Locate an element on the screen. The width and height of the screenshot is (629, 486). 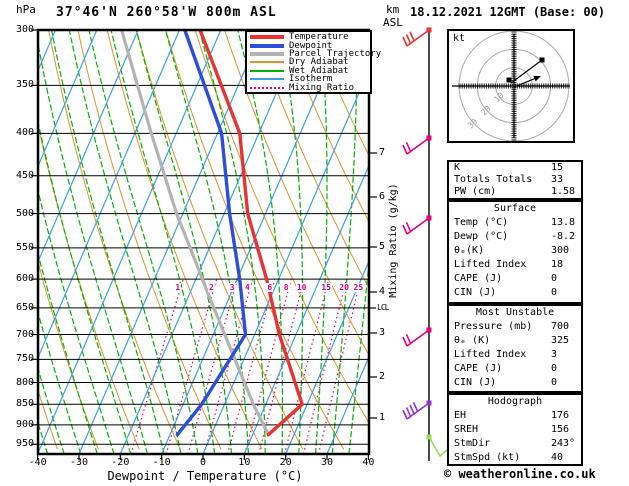
storm-motion-vector is located at coordinates (525, 82).